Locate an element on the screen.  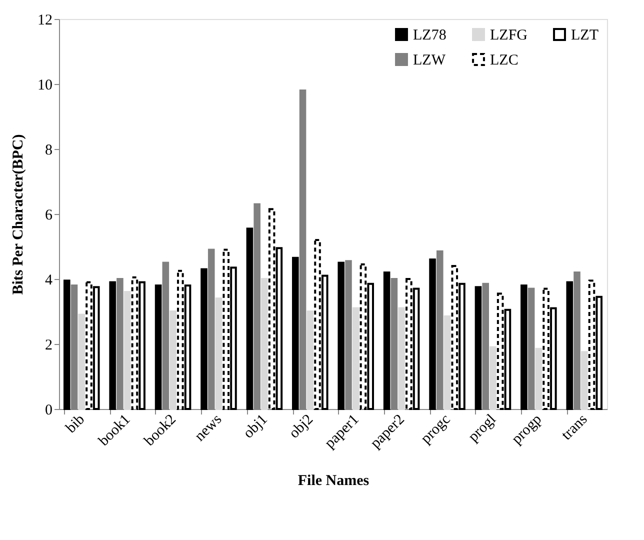
x-tick-label: news is located at coordinates (209, 428).